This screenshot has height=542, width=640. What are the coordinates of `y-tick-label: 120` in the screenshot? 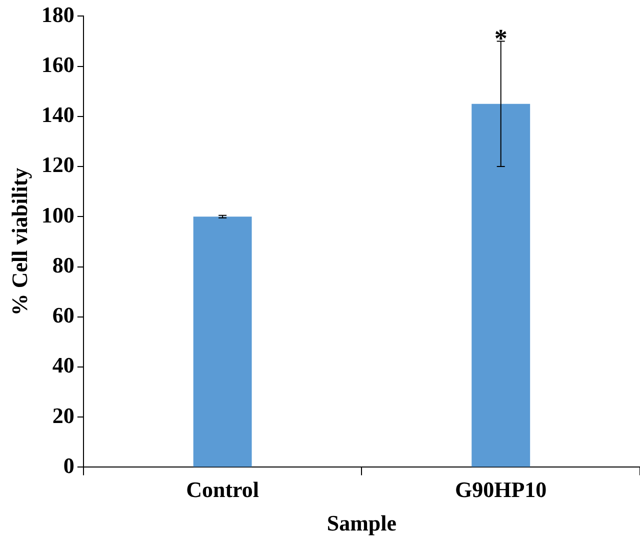 It's located at (57, 165).